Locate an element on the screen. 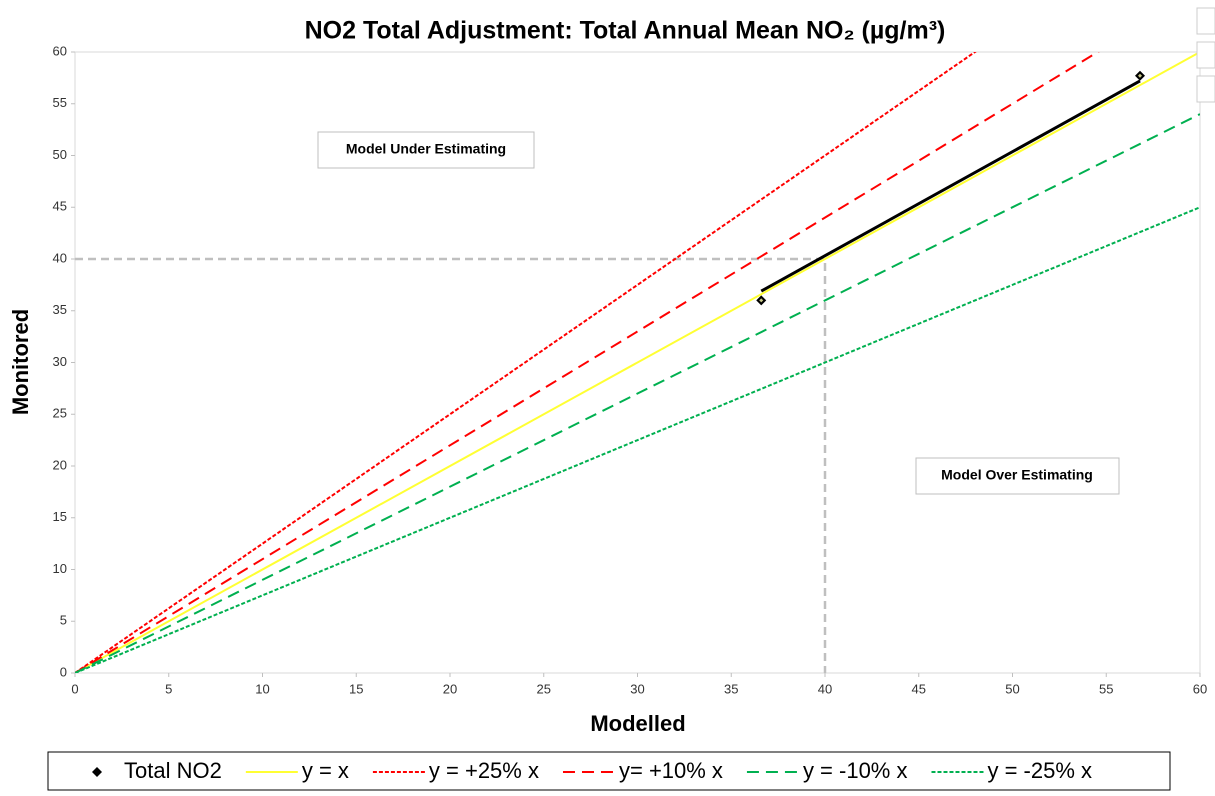  y-tick-label: 50 is located at coordinates (60, 154).